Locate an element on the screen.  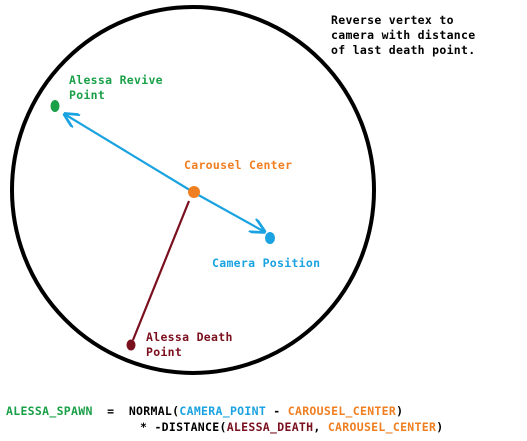
formula-close: ) is located at coordinates (400, 411).